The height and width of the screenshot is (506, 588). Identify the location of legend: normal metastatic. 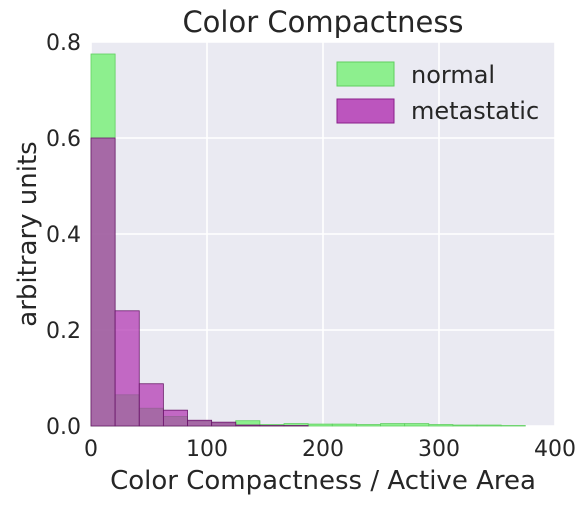
(437, 93).